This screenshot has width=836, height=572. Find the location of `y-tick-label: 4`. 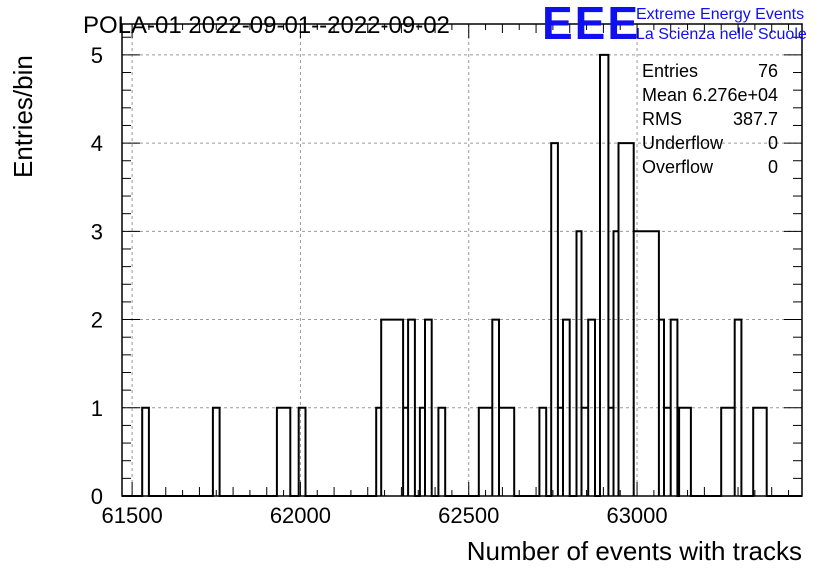

y-tick-label: 4 is located at coordinates (97, 143).